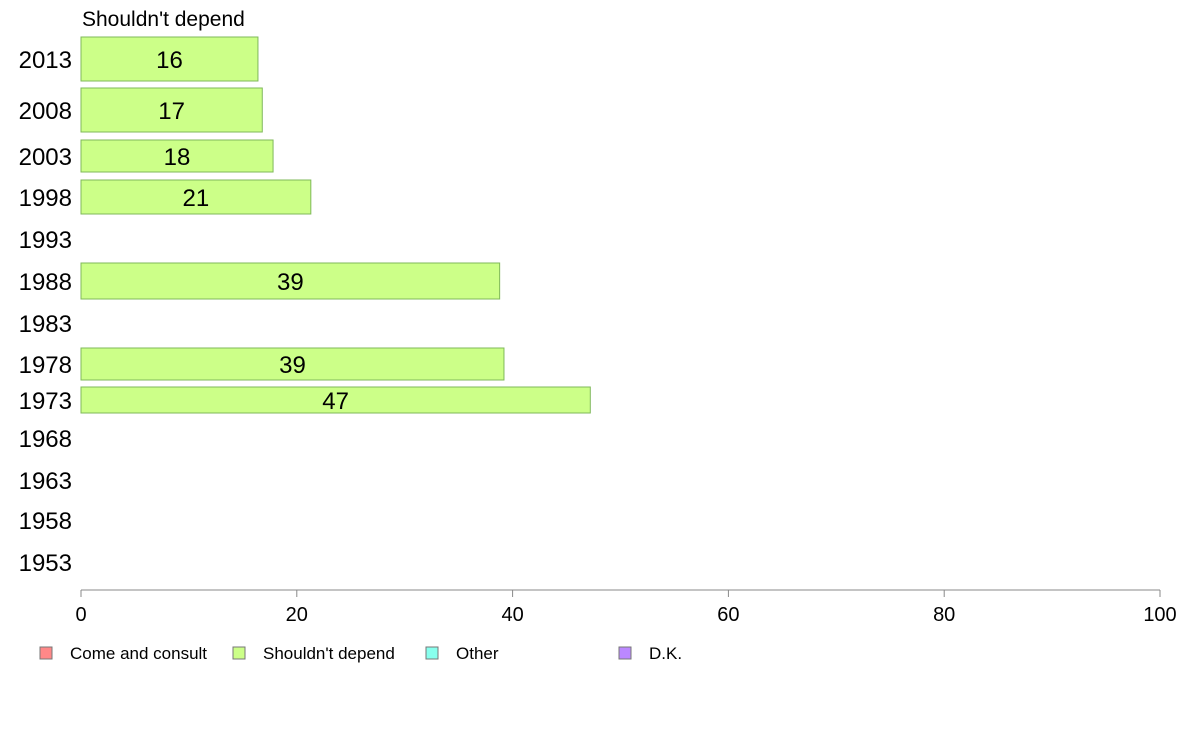  I want to click on bar-2003, so click(177, 156).